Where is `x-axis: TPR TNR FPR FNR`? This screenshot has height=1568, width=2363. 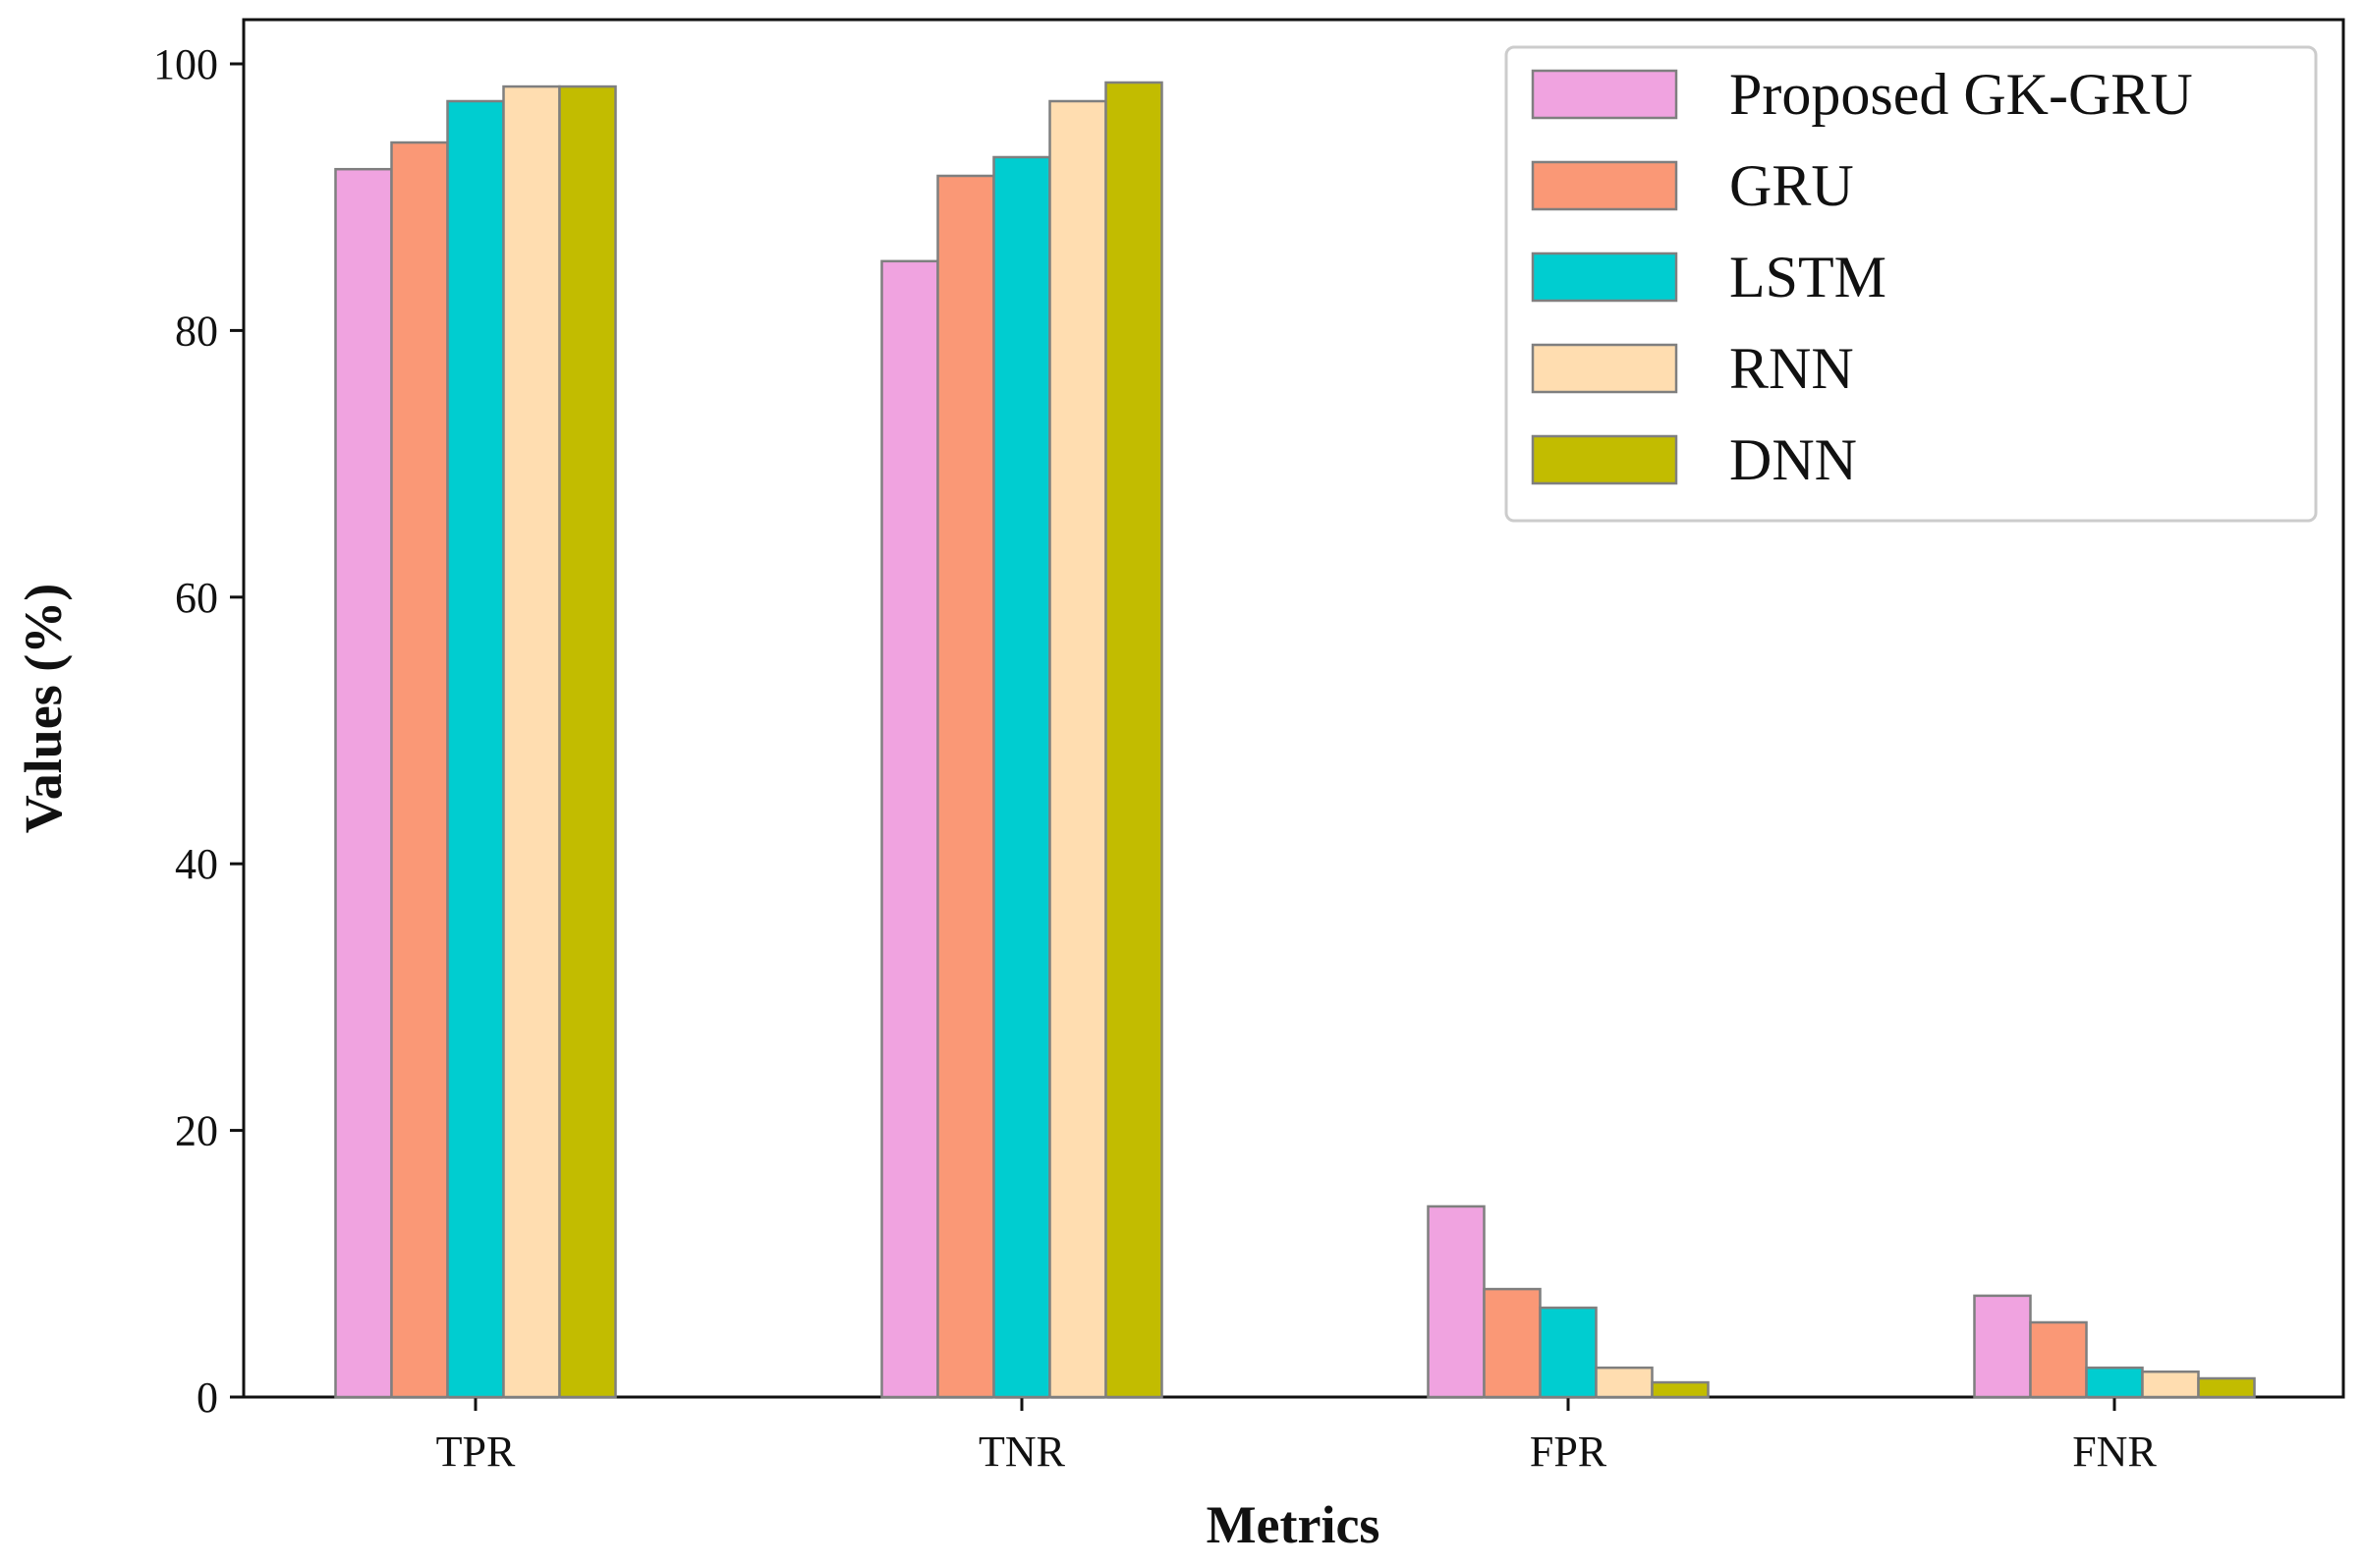 x-axis: TPR TNR FPR FNR is located at coordinates (1296, 1436).